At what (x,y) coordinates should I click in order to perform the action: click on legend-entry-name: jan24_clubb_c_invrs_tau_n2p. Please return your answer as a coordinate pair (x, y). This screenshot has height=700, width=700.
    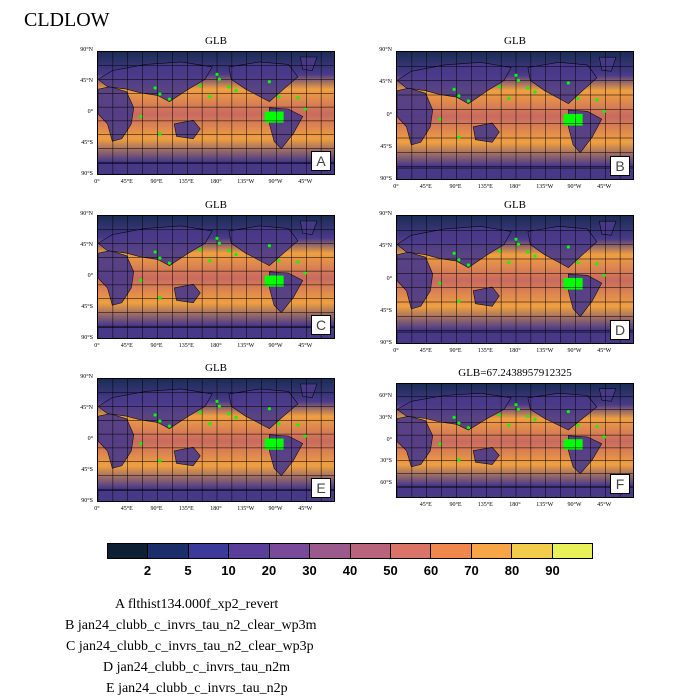
    Looking at the image, I should click on (203, 688).